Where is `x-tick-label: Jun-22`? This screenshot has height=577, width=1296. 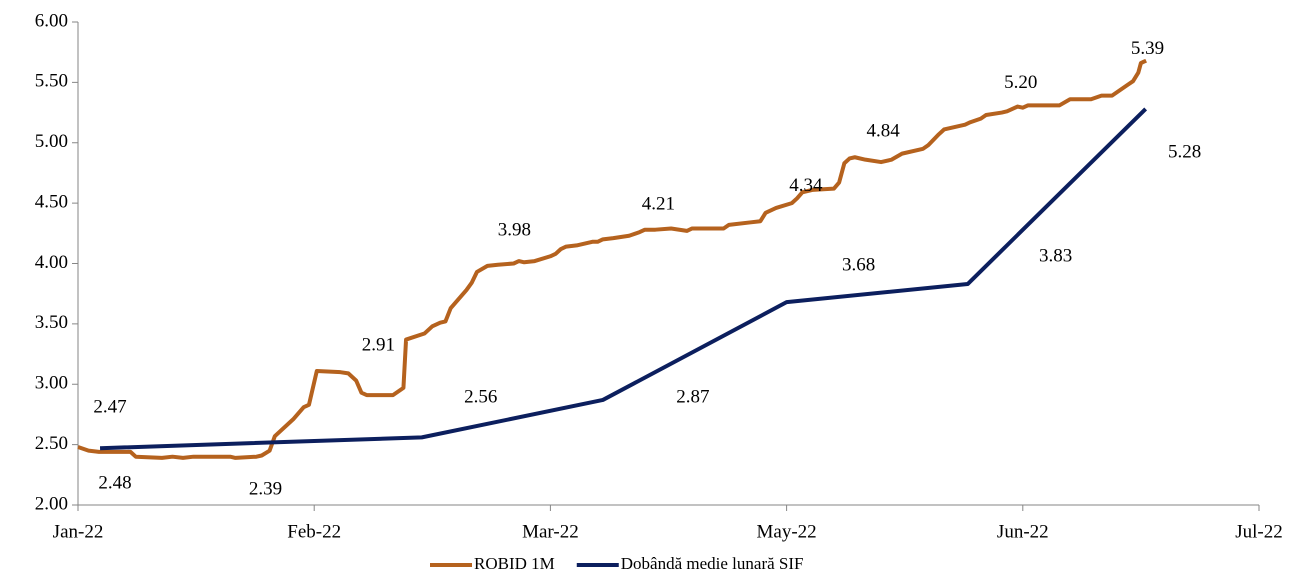 x-tick-label: Jun-22 is located at coordinates (1023, 531).